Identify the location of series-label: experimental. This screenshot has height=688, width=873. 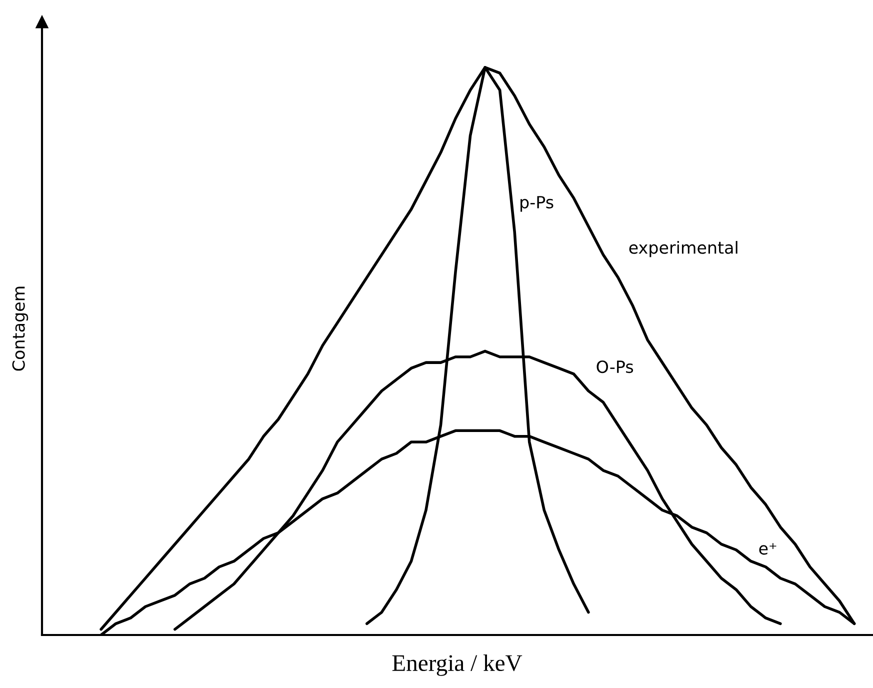
(683, 249).